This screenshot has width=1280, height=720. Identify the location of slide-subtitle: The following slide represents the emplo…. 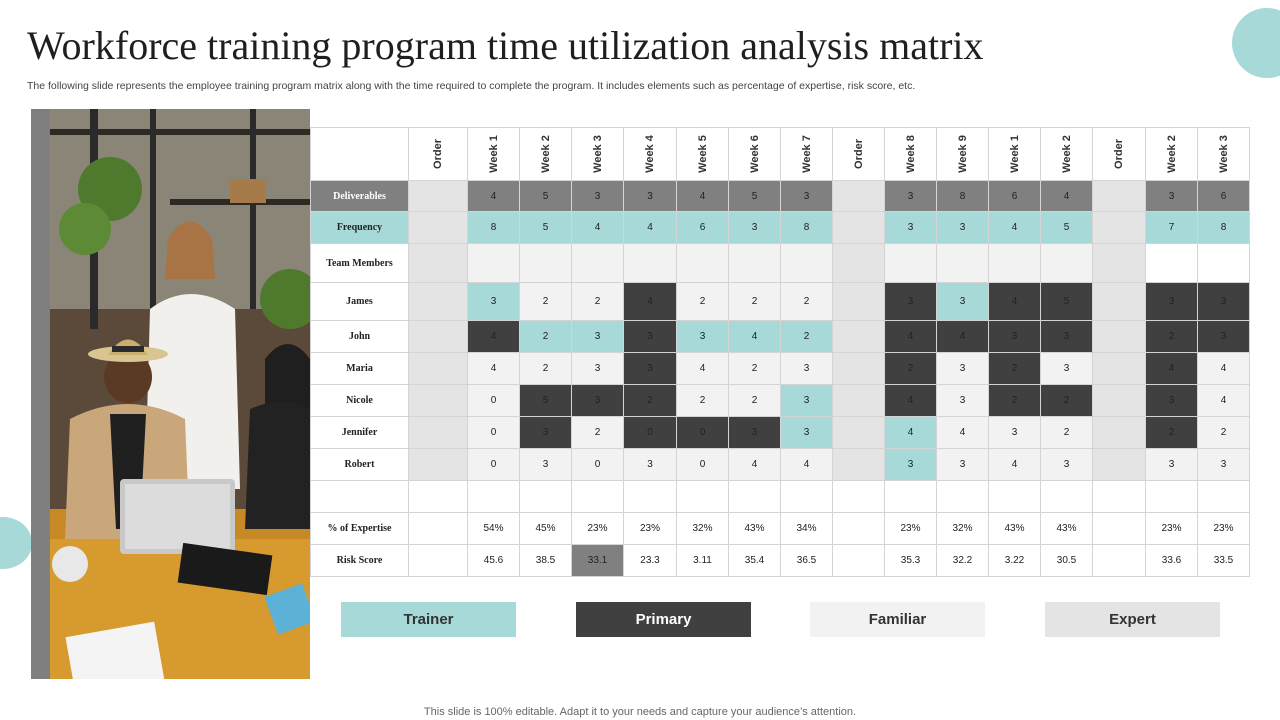
(471, 86).